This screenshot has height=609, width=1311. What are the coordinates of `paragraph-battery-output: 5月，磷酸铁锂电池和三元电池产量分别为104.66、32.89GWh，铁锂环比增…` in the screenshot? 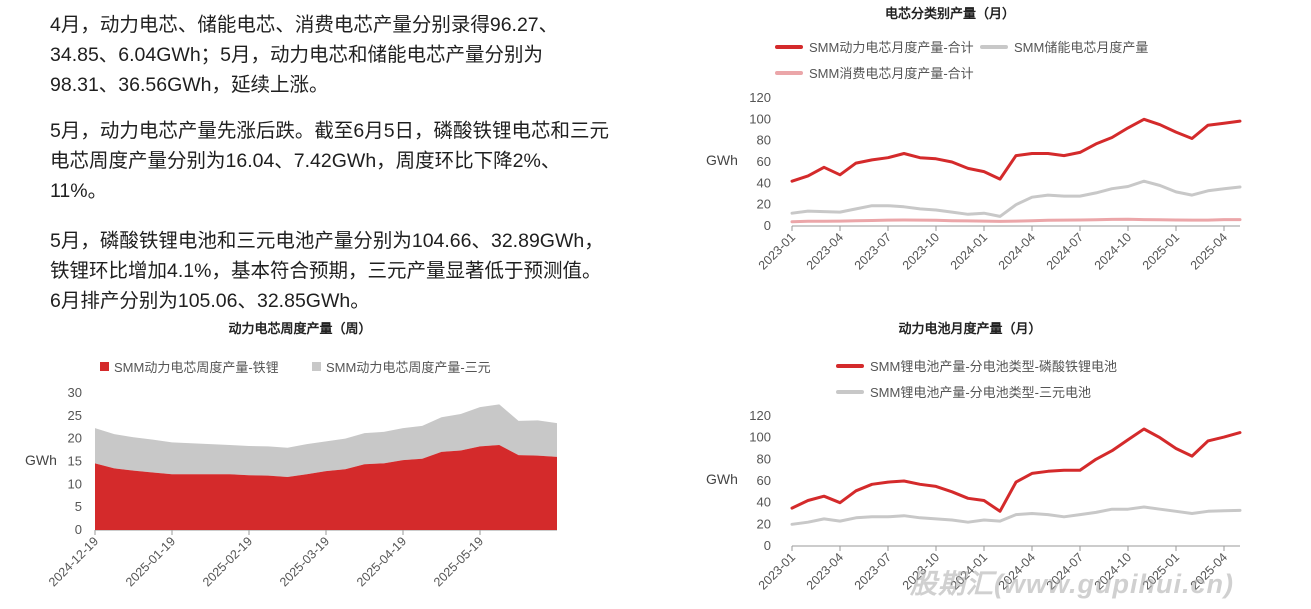 It's located at (330, 271).